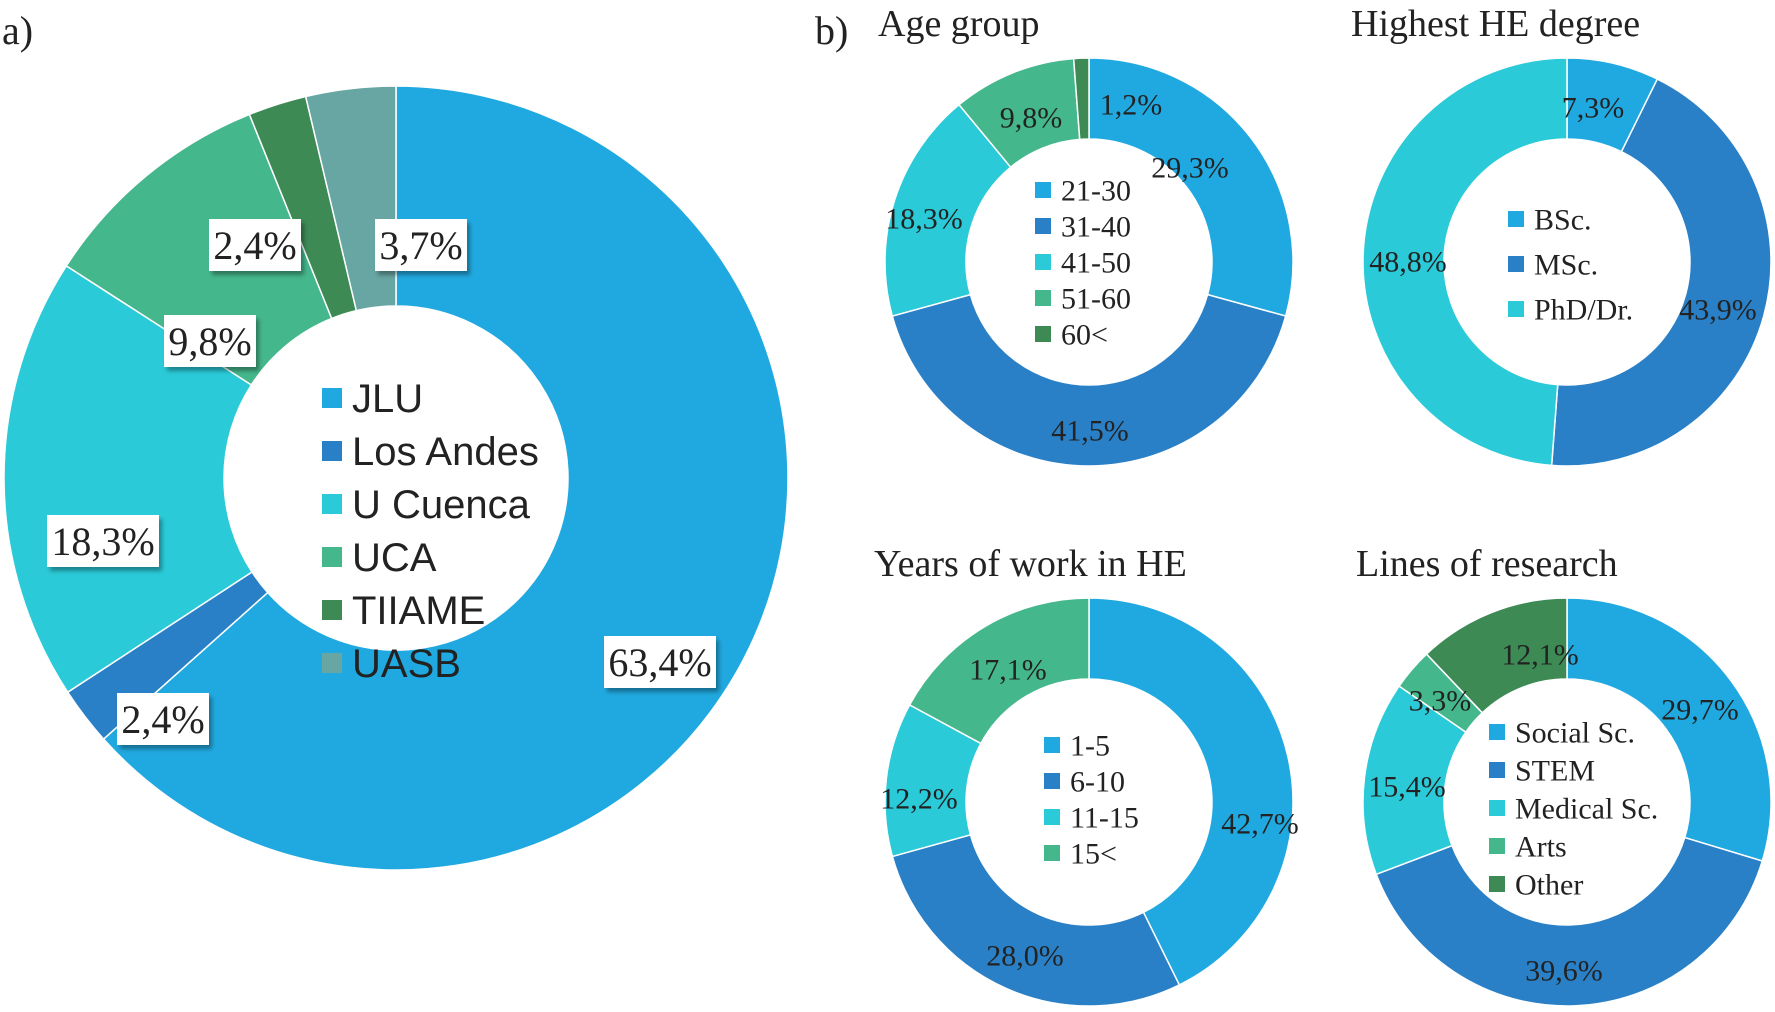  What do you see at coordinates (445, 452) in the screenshot?
I see `legend-label-los-andes: Los Andes` at bounding box center [445, 452].